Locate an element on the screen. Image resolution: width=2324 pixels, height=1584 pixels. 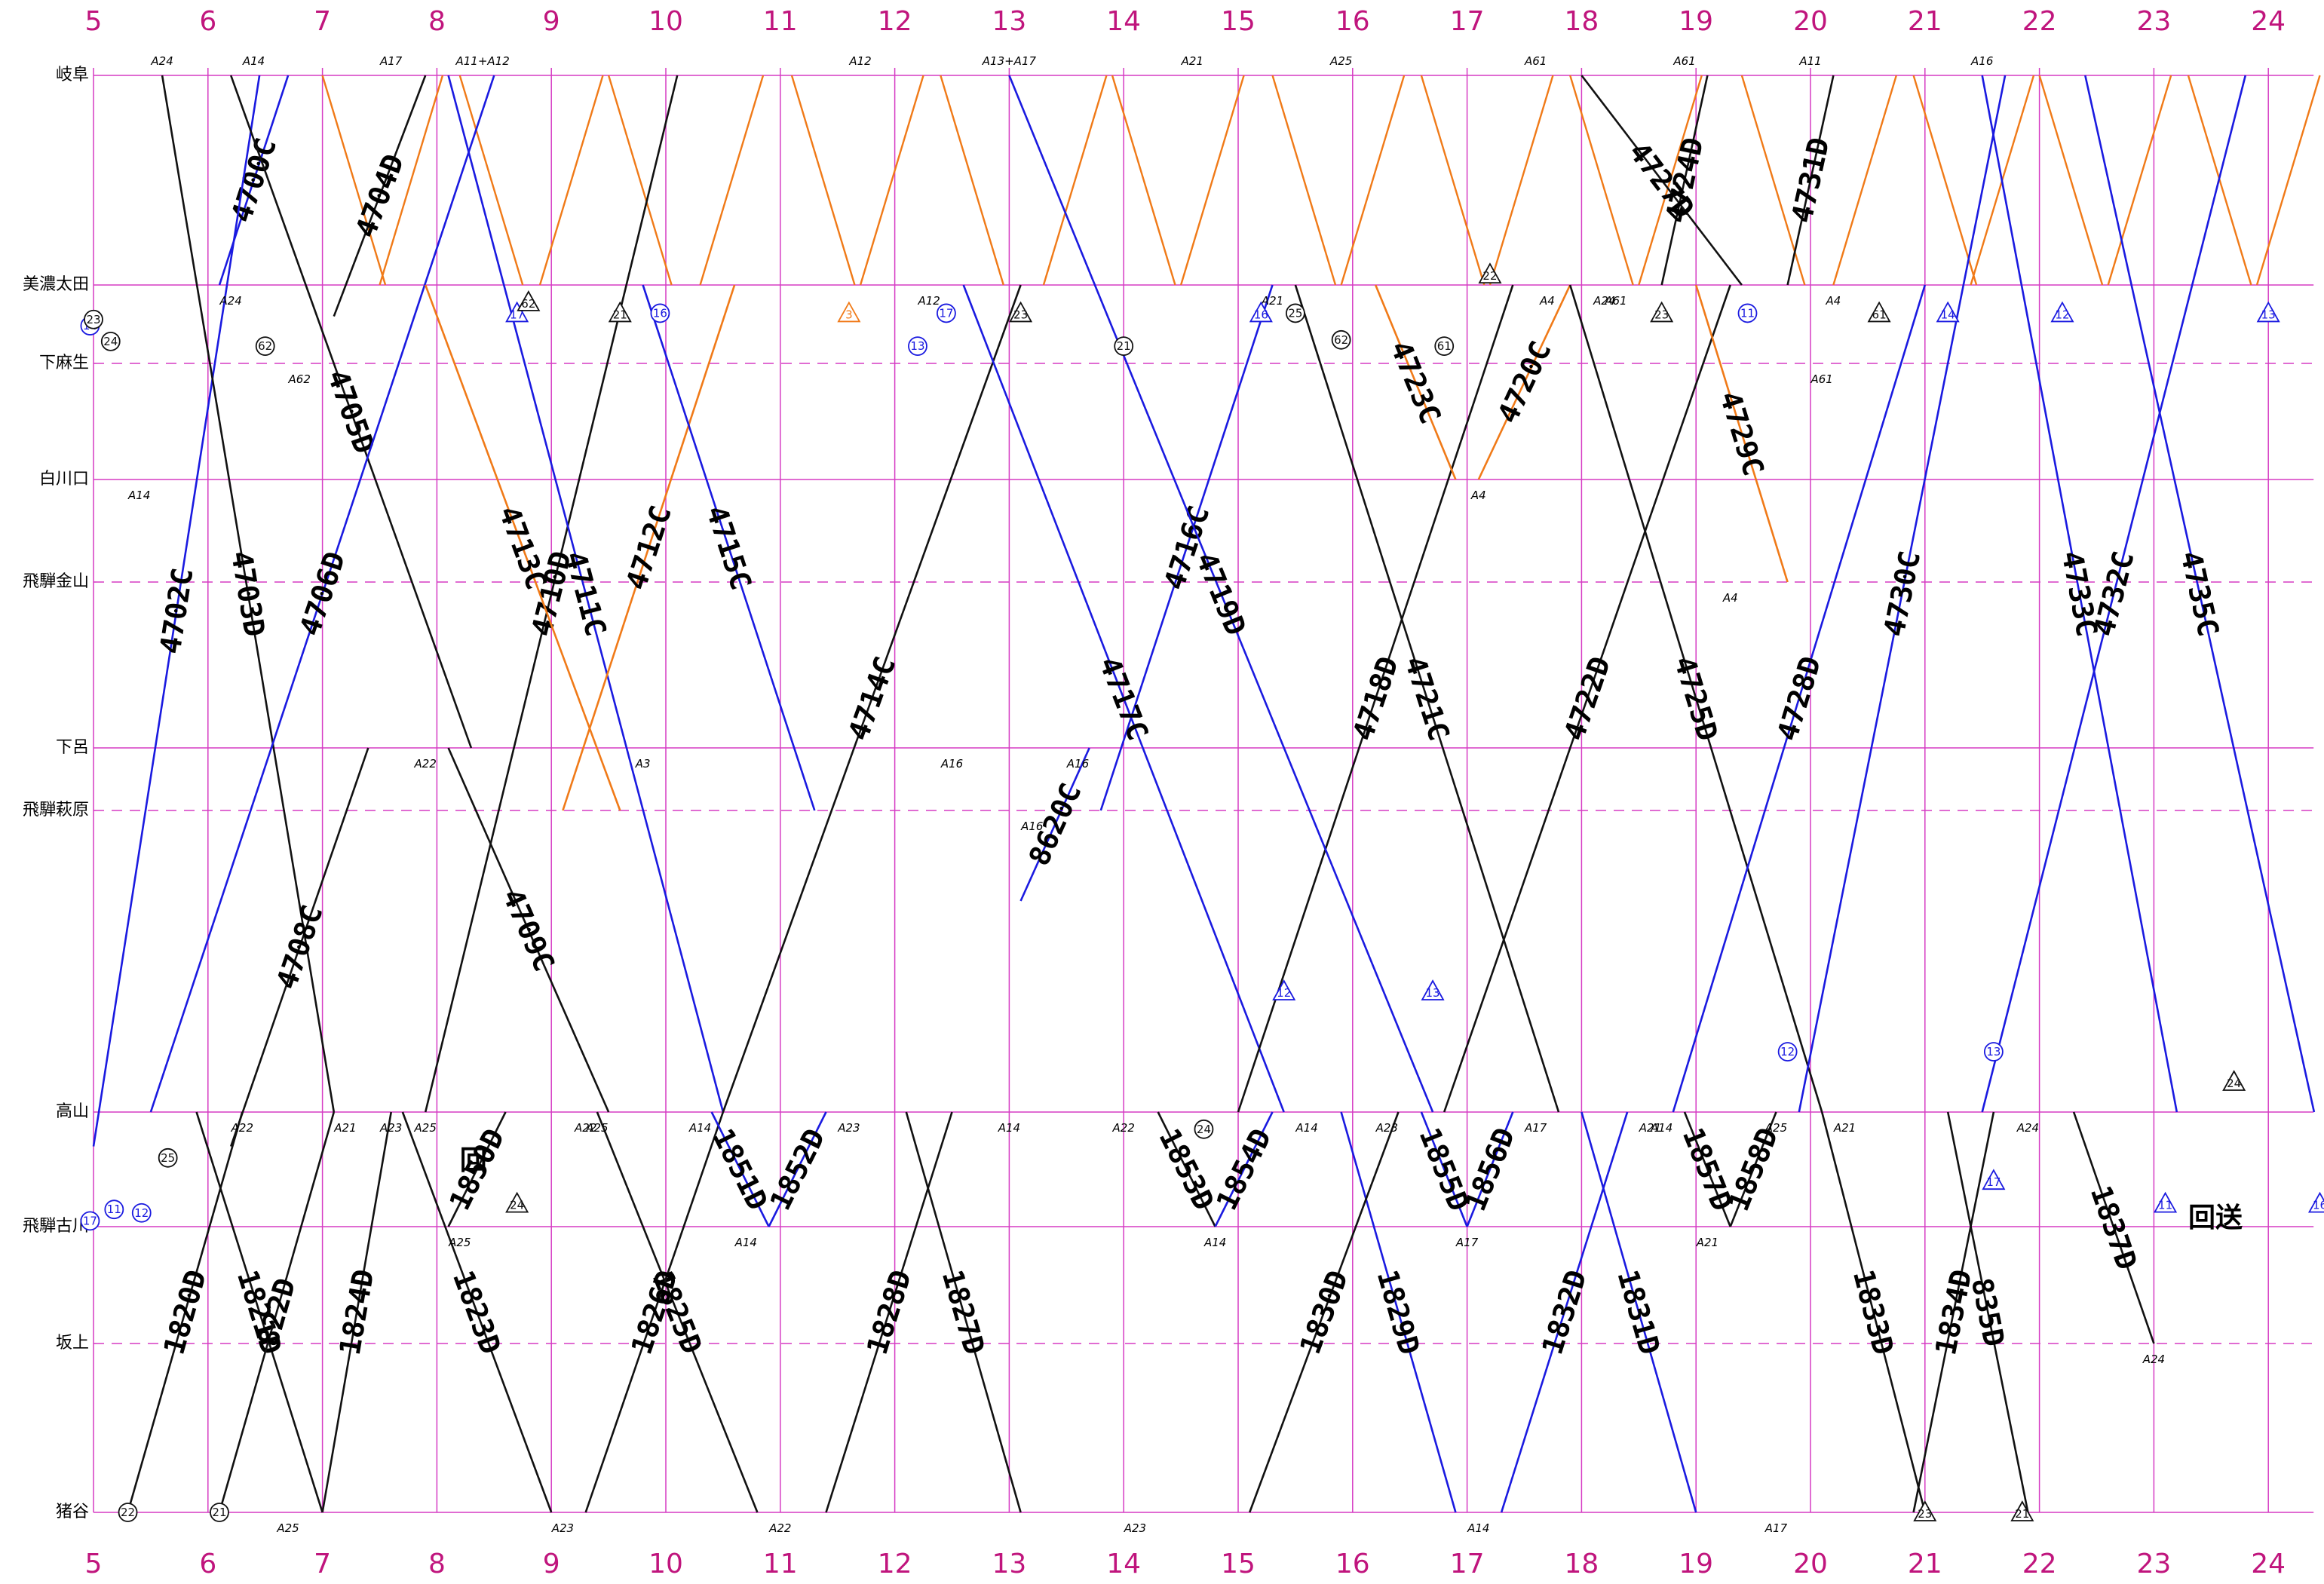
shuttle-lines is located at coordinates (1321, 180).